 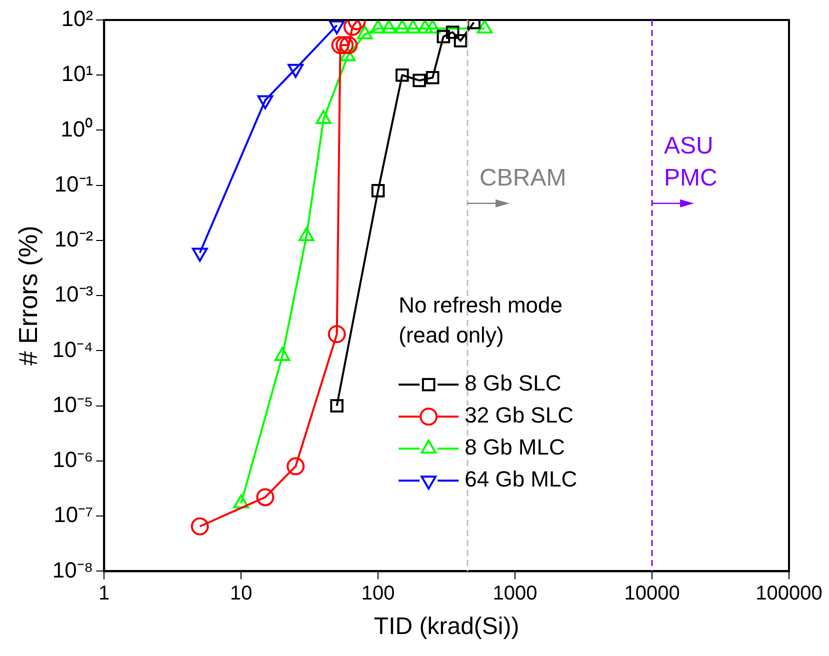 I want to click on x-axis-title: TID (krad(Si)), so click(x=447, y=626).